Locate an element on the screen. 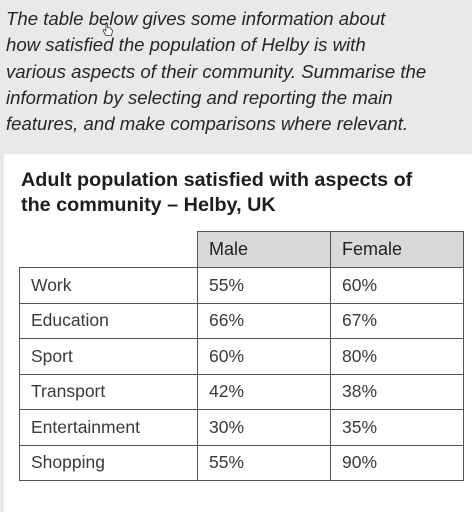  male-value: 60% is located at coordinates (264, 356).